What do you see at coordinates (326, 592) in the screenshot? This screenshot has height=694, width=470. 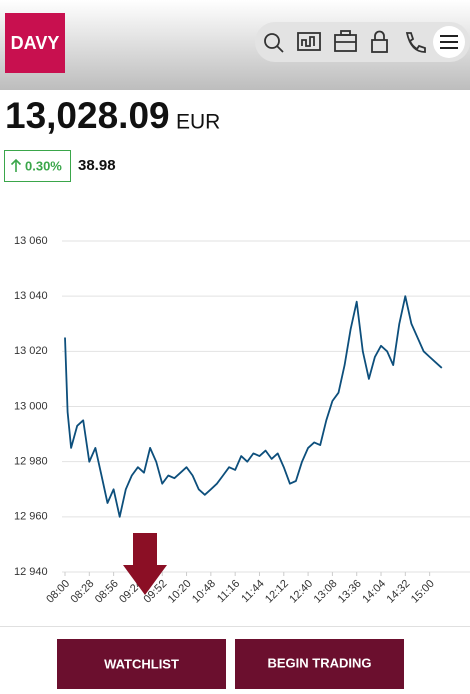 I see `x-tick-label: 13:08` at bounding box center [326, 592].